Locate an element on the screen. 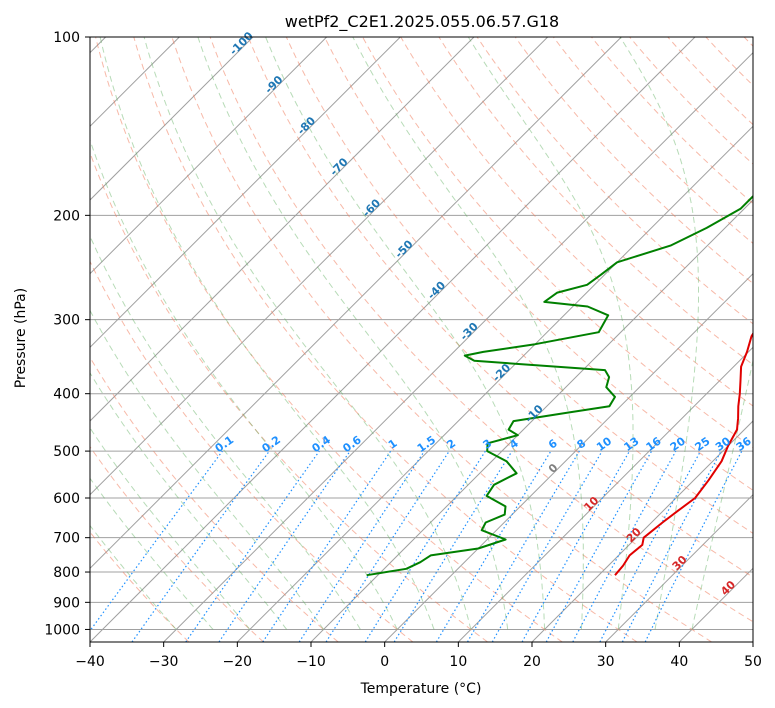 The image size is (775, 708). y-tick-label: 600 is located at coordinates (66, 499).